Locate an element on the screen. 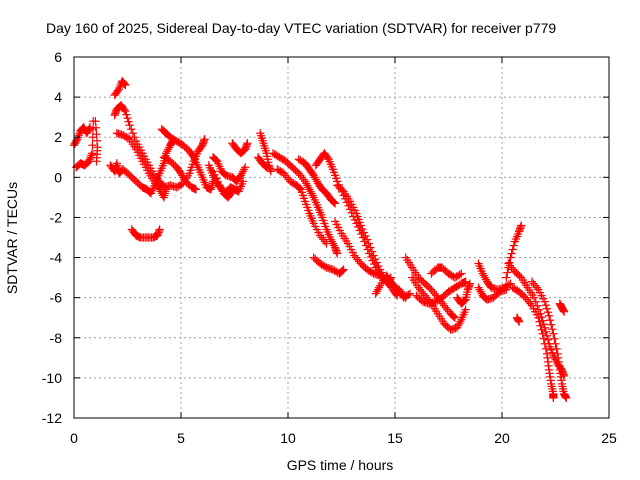 The width and height of the screenshot is (640, 480). y-tick-label: 0 is located at coordinates (58, 177).